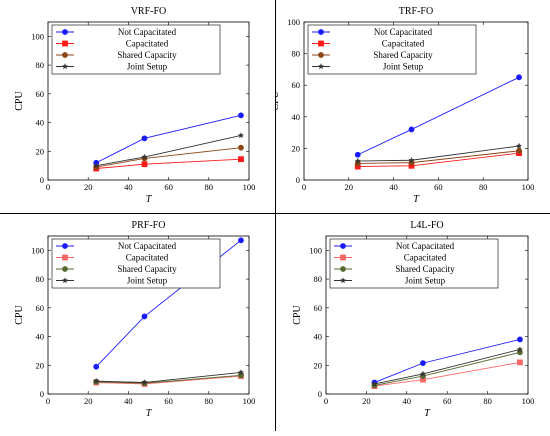 The height and width of the screenshot is (436, 550). Describe the element at coordinates (168, 163) in the screenshot. I see `series-line-capacitated` at that location.